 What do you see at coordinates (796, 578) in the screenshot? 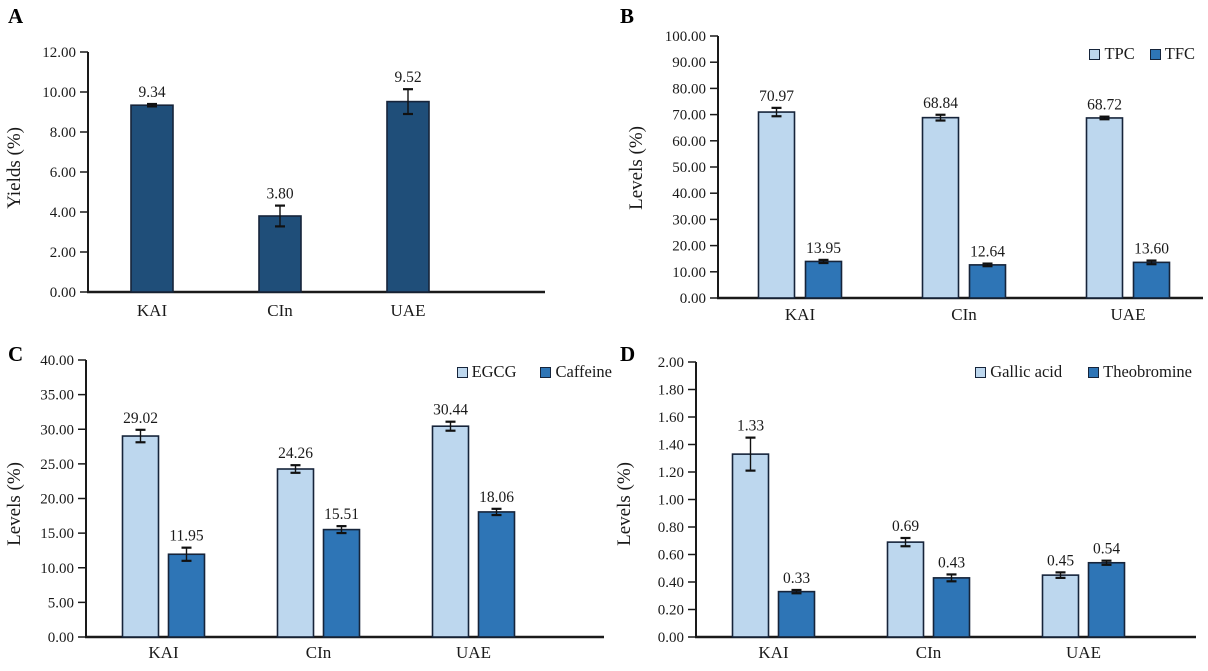
I see `value-label: 0.33` at bounding box center [796, 578].